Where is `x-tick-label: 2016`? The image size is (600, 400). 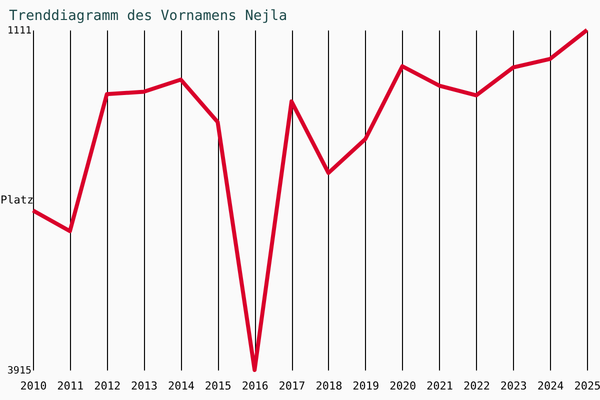 x-tick-label: 2016 is located at coordinates (255, 386).